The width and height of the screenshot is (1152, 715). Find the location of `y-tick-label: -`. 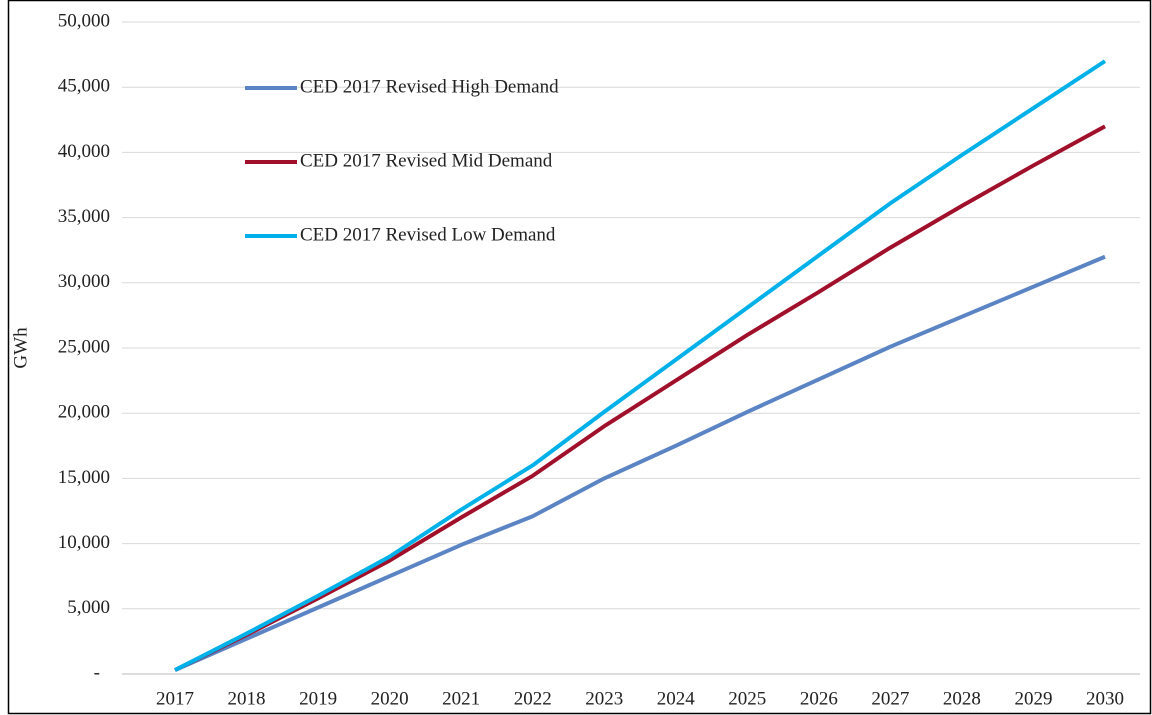

y-tick-label: - is located at coordinates (97, 672).